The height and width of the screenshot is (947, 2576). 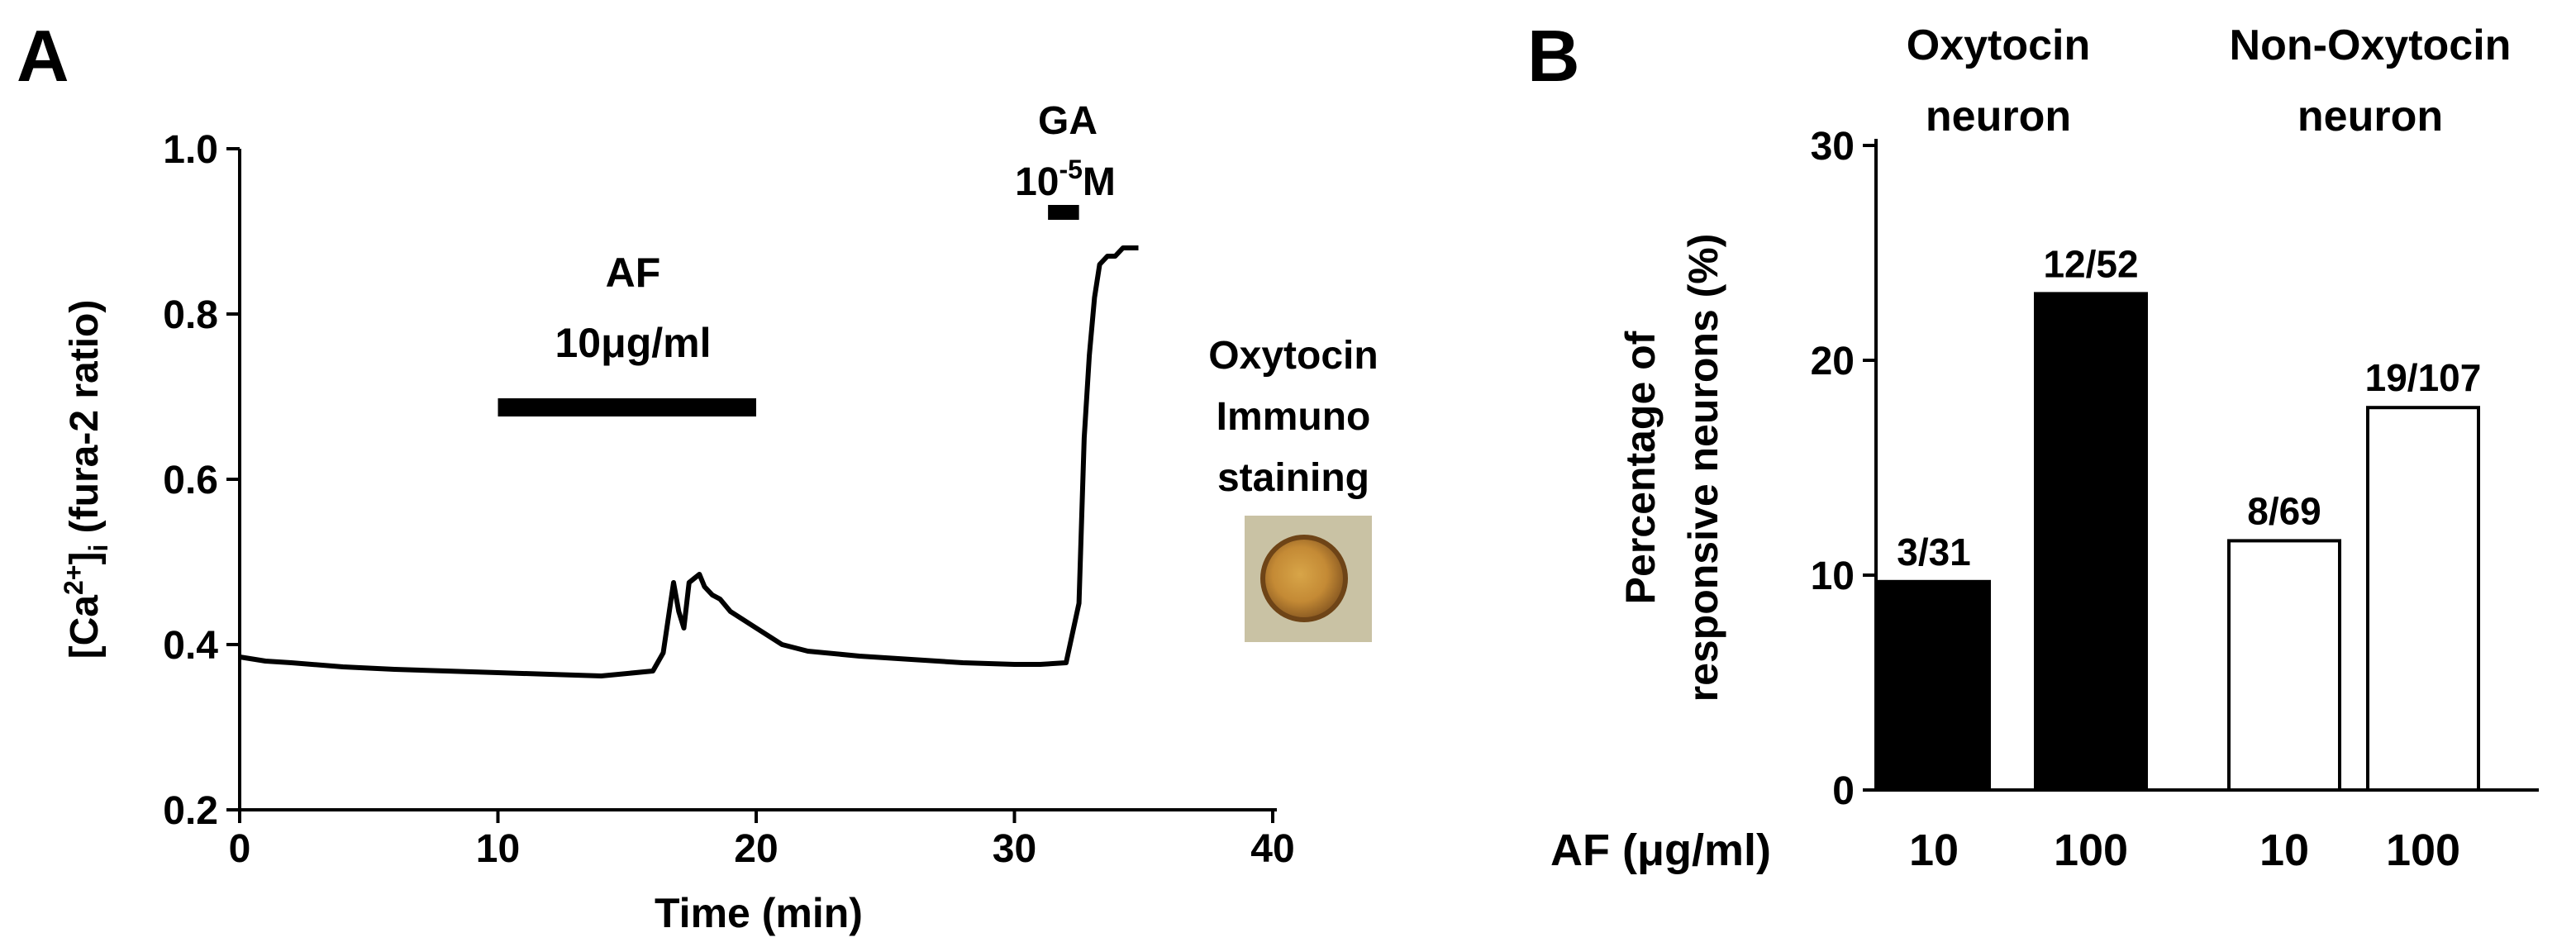 I want to click on ga-label-line1: GA, so click(x=1068, y=121).